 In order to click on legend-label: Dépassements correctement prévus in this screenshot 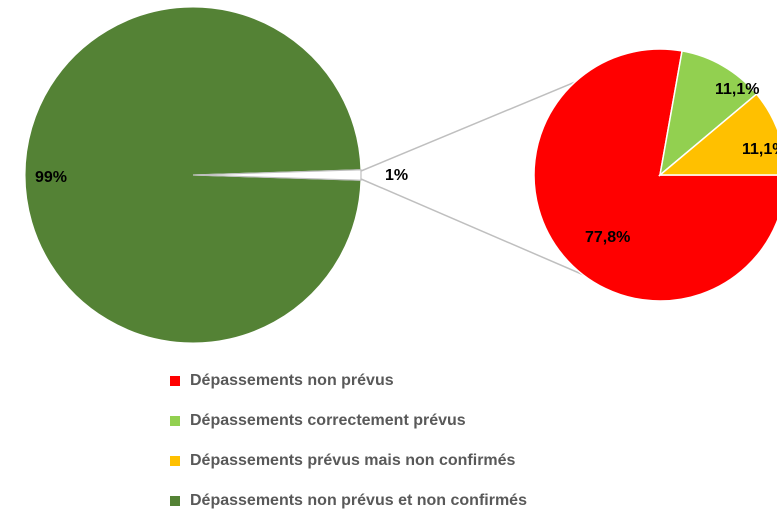, I will do `click(328, 420)`.